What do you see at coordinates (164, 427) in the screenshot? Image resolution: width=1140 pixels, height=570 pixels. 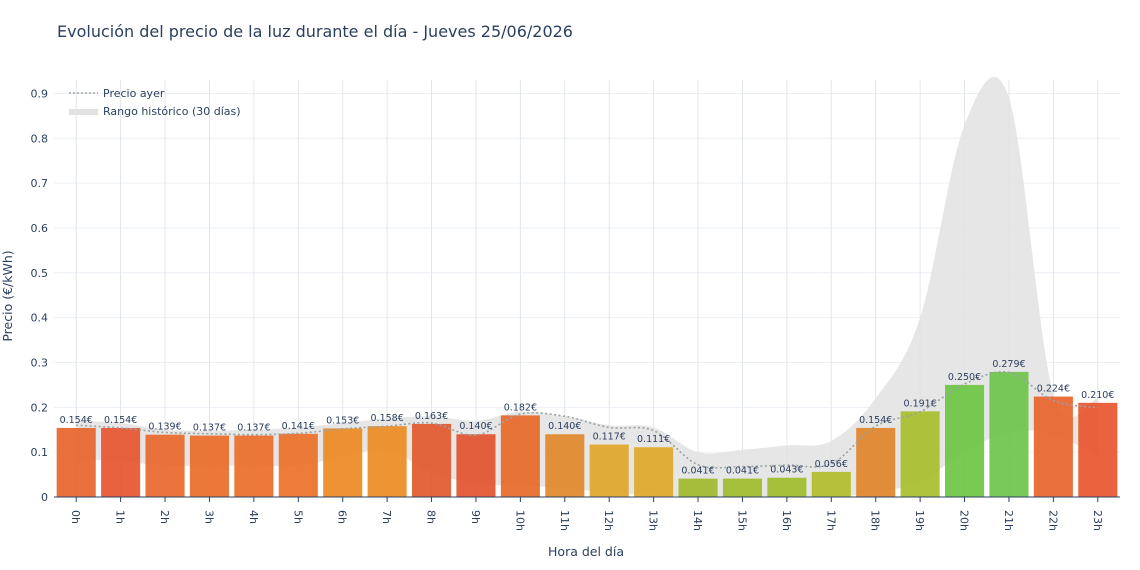 I see `data-label-2h: 0.139€` at bounding box center [164, 427].